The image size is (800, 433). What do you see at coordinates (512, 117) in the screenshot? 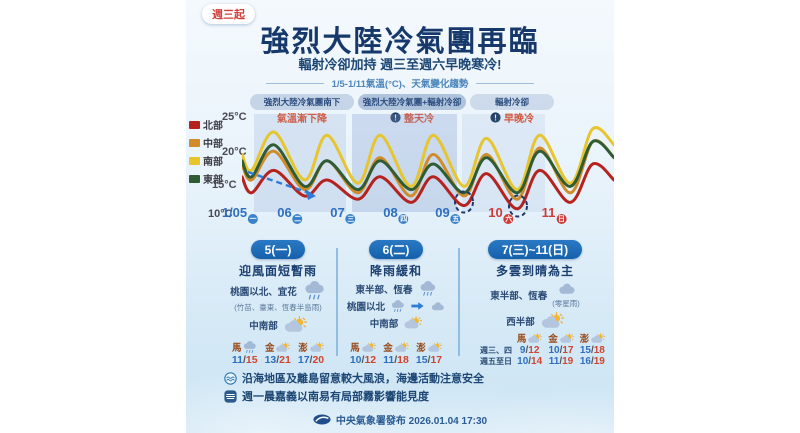
I see `phase-note-morning-evening-cold: ! 早晚冷` at bounding box center [512, 117].